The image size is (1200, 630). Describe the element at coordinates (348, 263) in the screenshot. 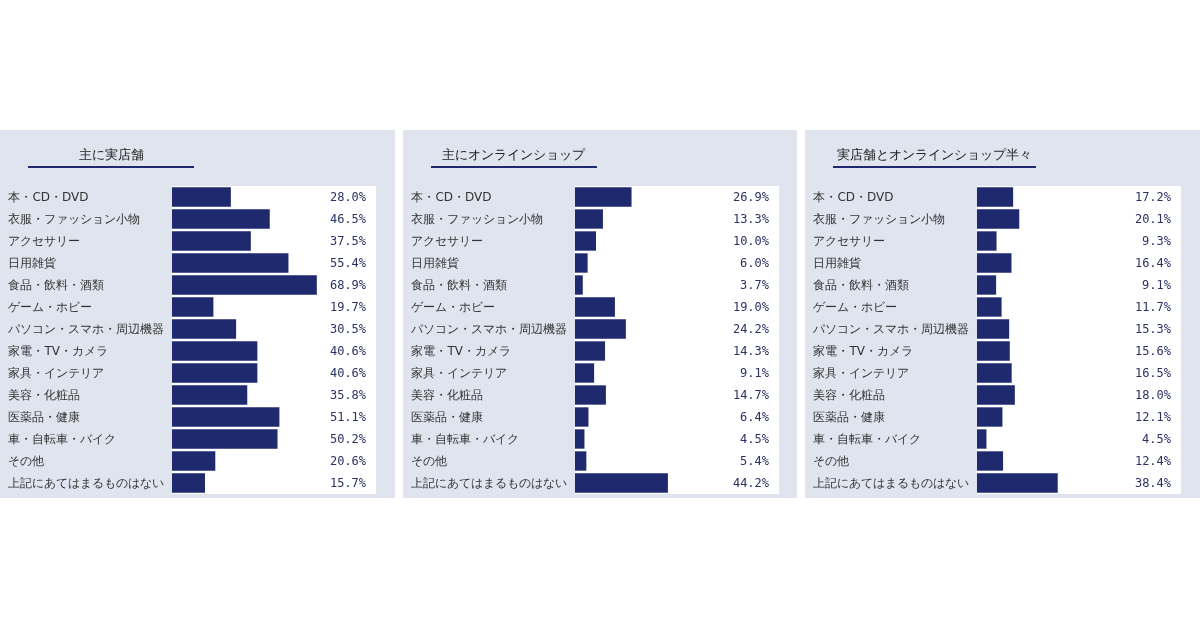

I see `data-label: 55.4%` at that location.